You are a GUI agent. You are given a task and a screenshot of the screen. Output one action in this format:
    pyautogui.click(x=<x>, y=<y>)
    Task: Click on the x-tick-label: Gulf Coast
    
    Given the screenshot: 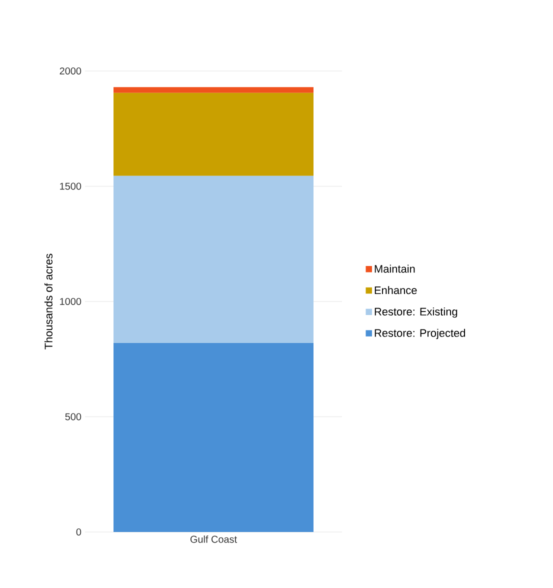 What is the action you would take?
    pyautogui.click(x=213, y=539)
    